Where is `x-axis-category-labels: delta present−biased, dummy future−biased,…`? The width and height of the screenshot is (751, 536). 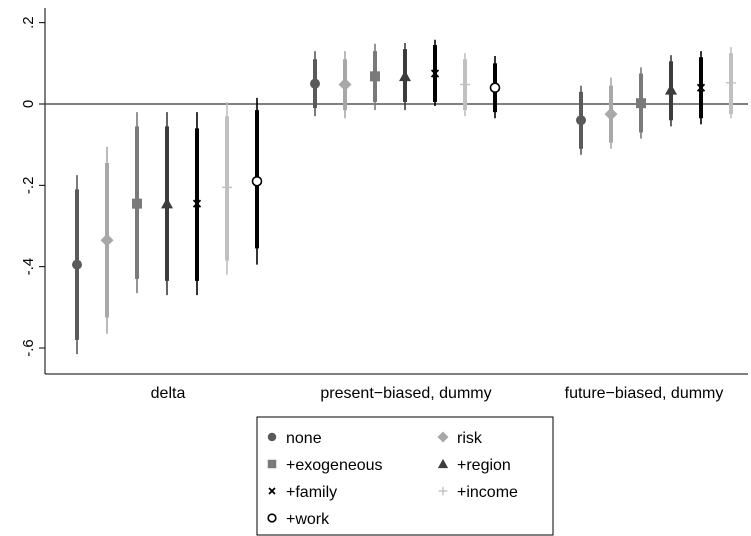
x-axis-category-labels: delta present−biased, dummy future−biased,… is located at coordinates (437, 393).